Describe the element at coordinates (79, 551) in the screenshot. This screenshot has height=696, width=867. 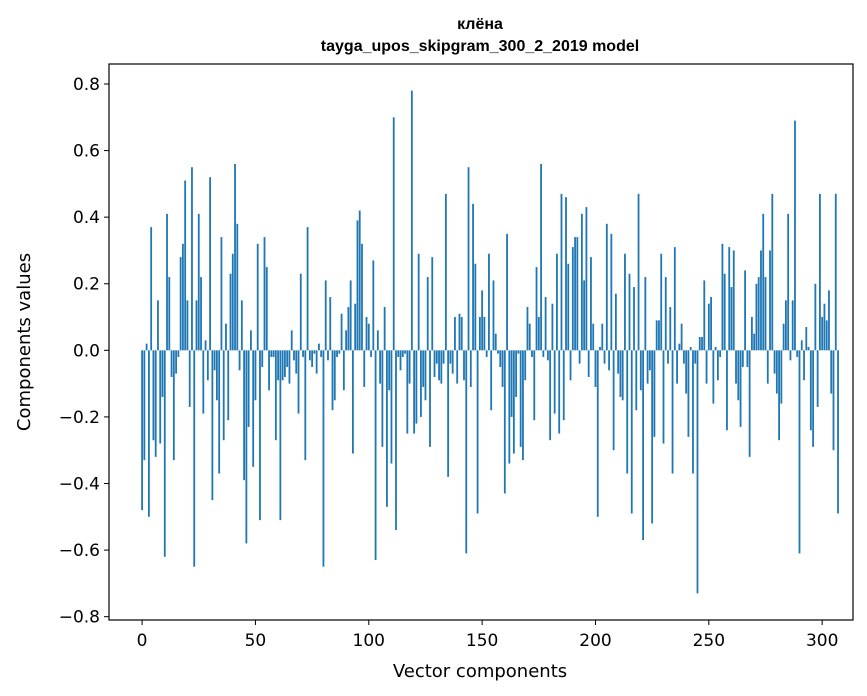
I see `y-tick-label: −0.6` at that location.